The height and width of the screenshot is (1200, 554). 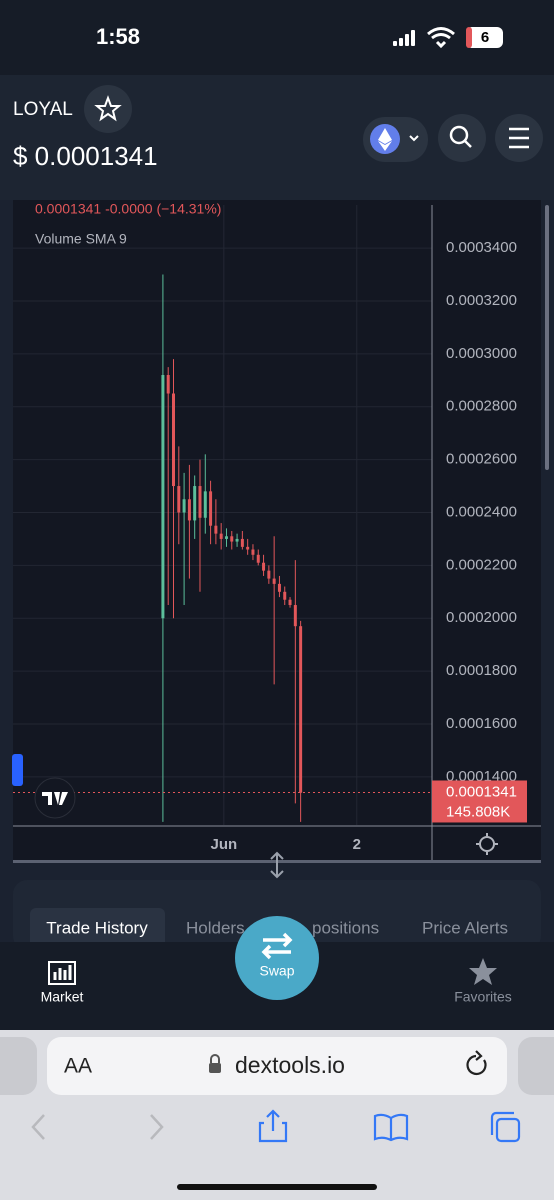 What do you see at coordinates (483, 997) in the screenshot?
I see `favorites-label: Favorites` at bounding box center [483, 997].